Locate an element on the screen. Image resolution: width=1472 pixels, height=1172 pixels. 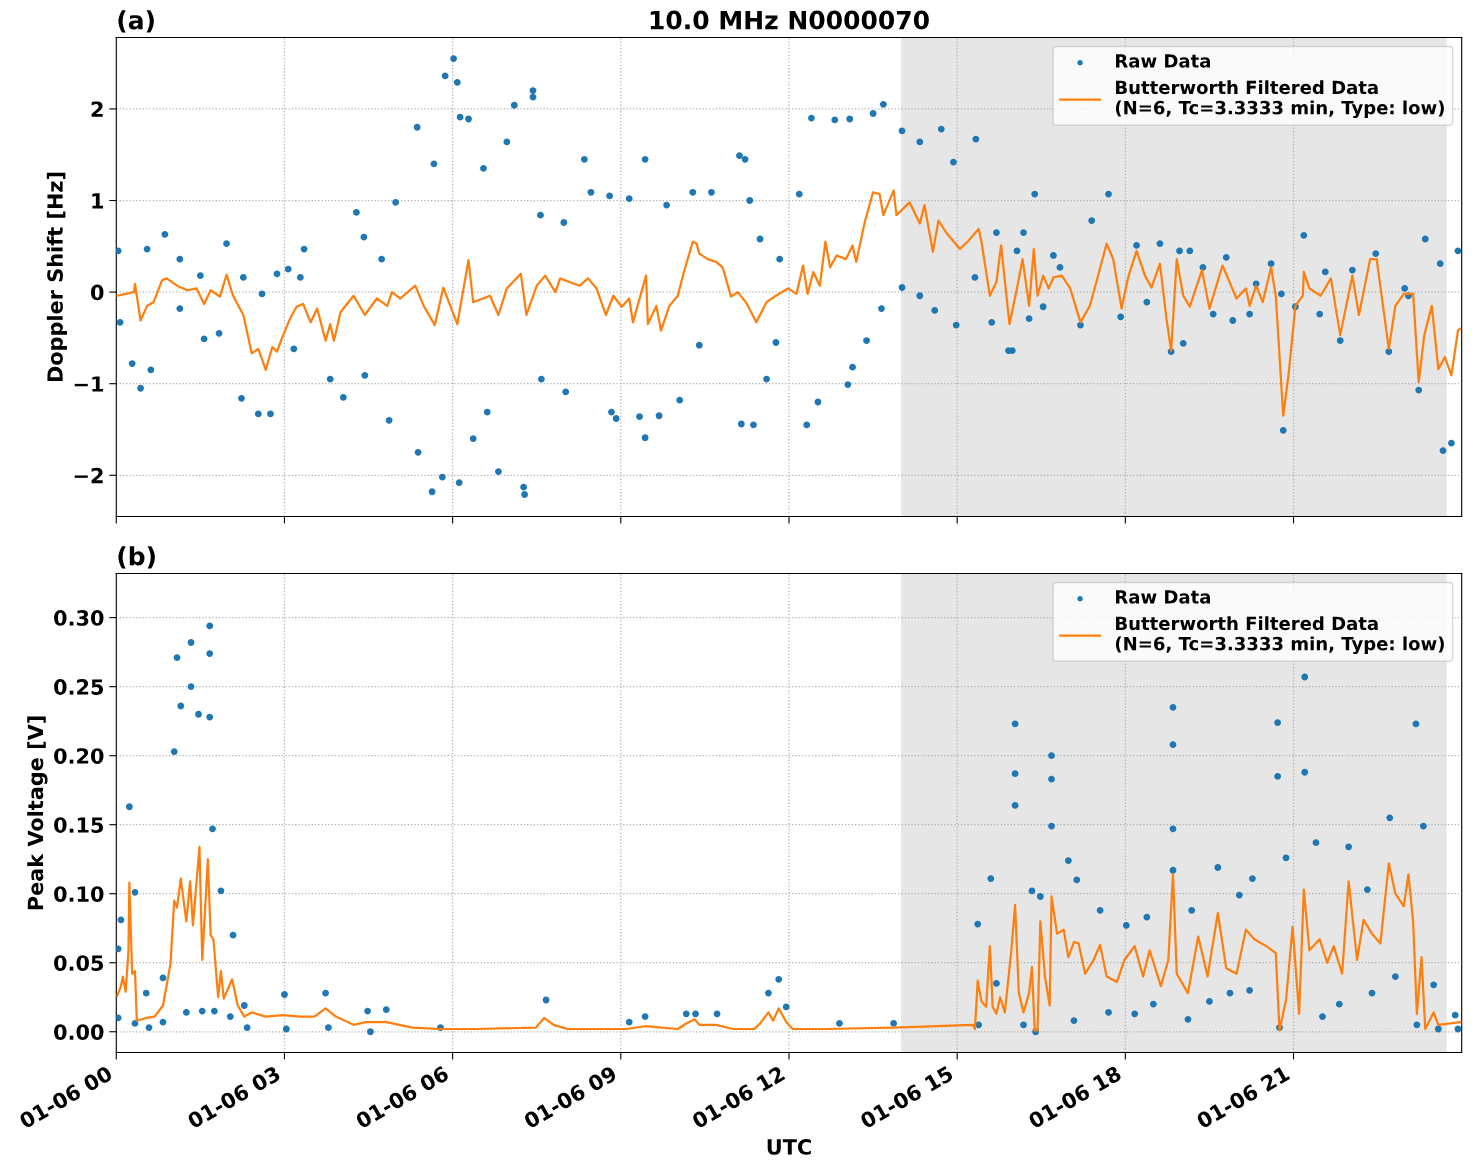
y-tick-label: 0 is located at coordinates (97, 292).